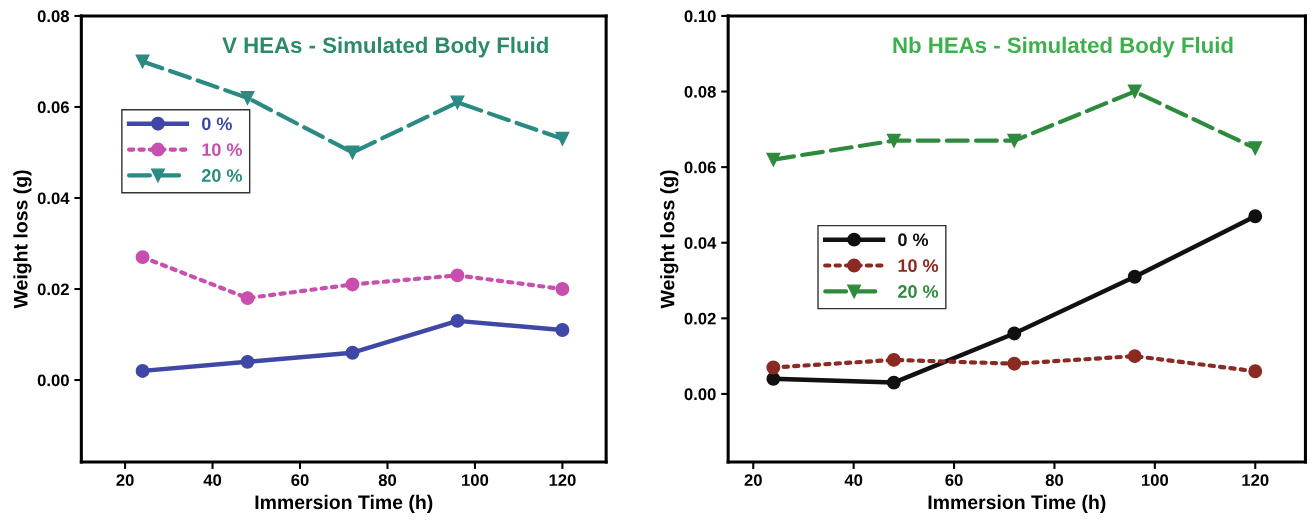 The width and height of the screenshot is (1312, 531). I want to click on text: V HEAs - Simulated Body Fluid, so click(385, 47).